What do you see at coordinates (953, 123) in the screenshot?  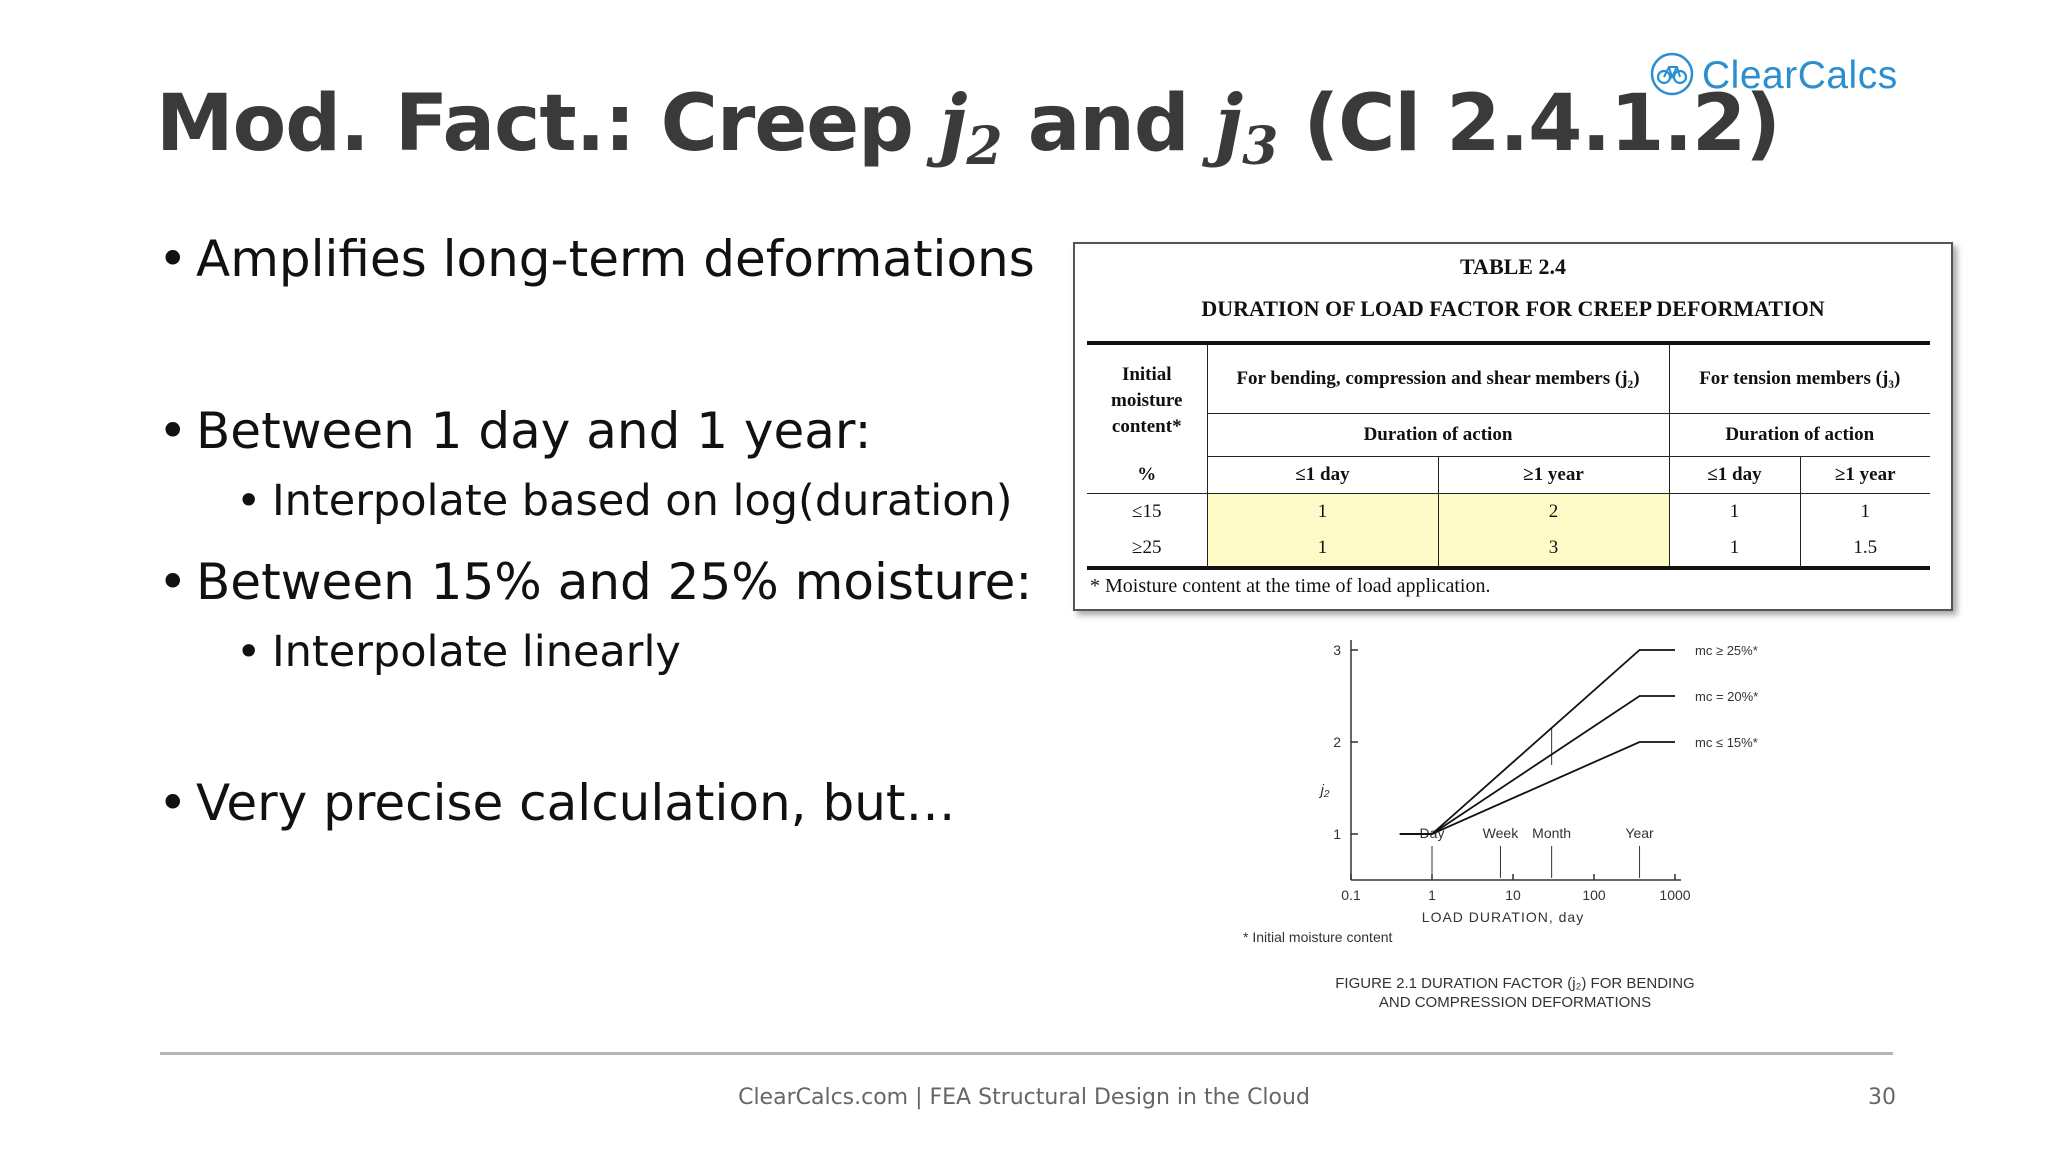 I see `title-var-j2: j` at bounding box center [953, 123].